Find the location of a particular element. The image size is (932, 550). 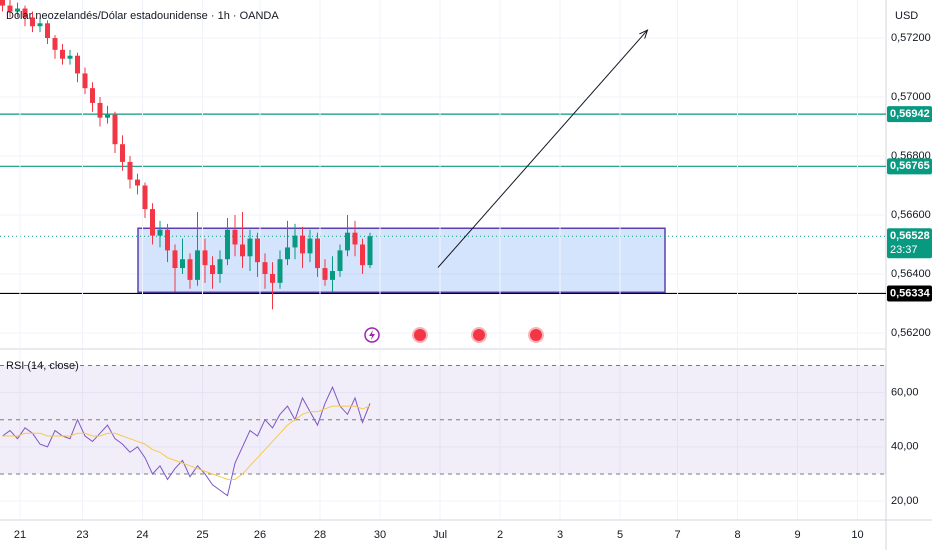

price-tag-label: 0,56942 is located at coordinates (910, 114).